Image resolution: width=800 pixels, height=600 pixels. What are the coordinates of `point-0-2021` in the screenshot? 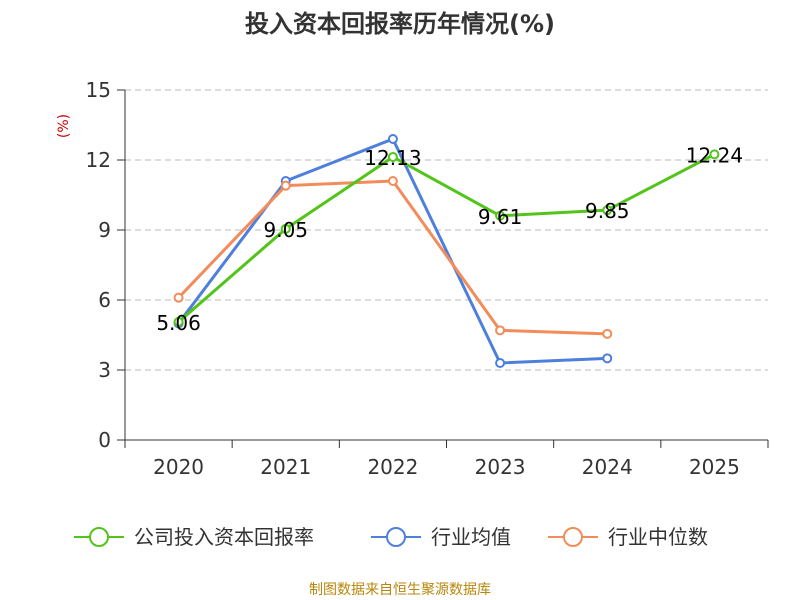 It's located at (285, 228).